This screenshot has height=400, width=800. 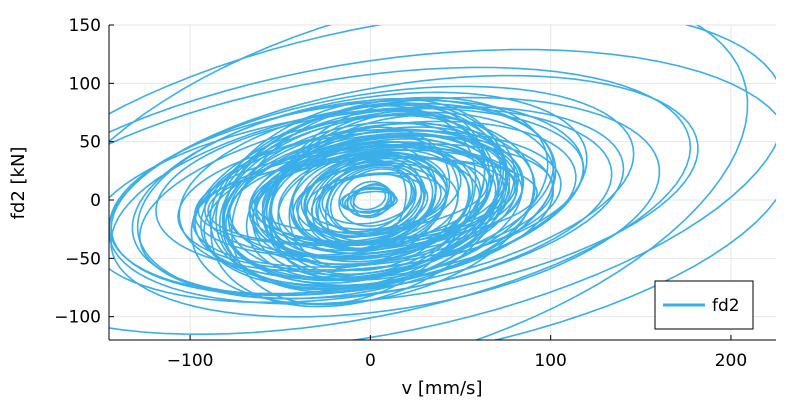 I want to click on y-tick-label: 150, so click(x=85, y=26).